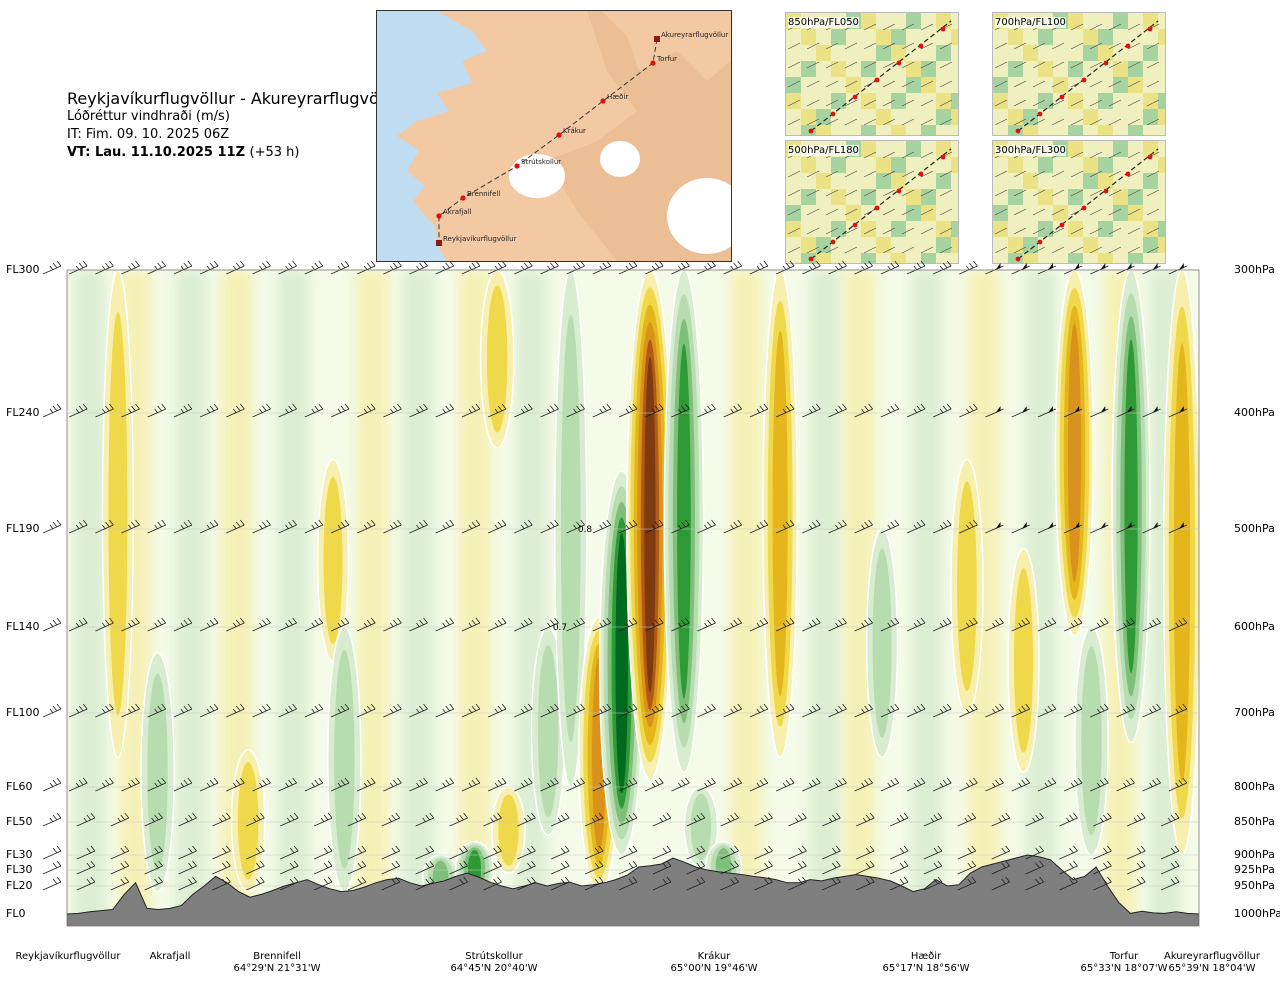  What do you see at coordinates (1079, 202) in the screenshot?
I see `mini-map-300: 300hPa/FL300` at bounding box center [1079, 202].